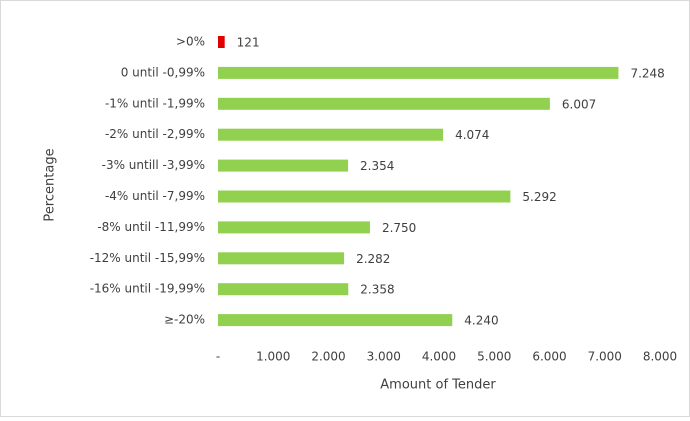 This screenshot has width=690, height=421. What do you see at coordinates (184, 320) in the screenshot?
I see `y-tick-label: ≥-20%` at bounding box center [184, 320].